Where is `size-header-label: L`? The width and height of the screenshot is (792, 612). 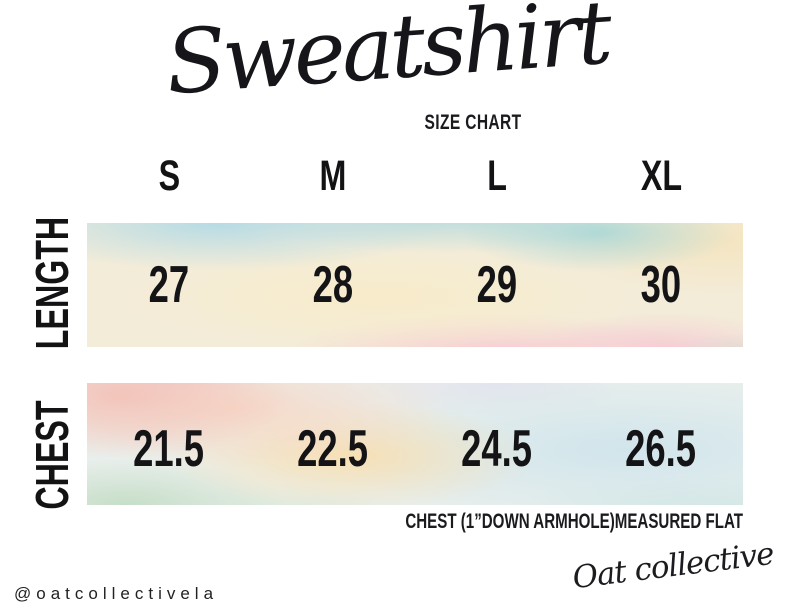 size-header-label: L is located at coordinates (497, 175).